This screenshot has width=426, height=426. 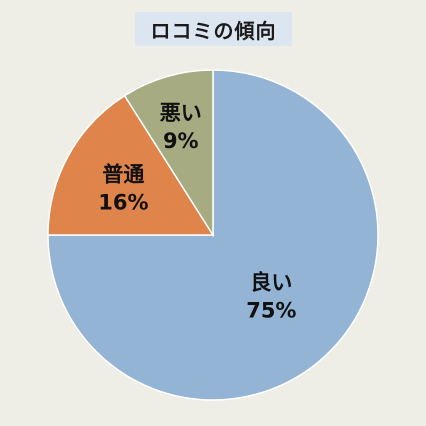 I want to click on chart-title: ロコミの傾向, so click(x=213, y=29).